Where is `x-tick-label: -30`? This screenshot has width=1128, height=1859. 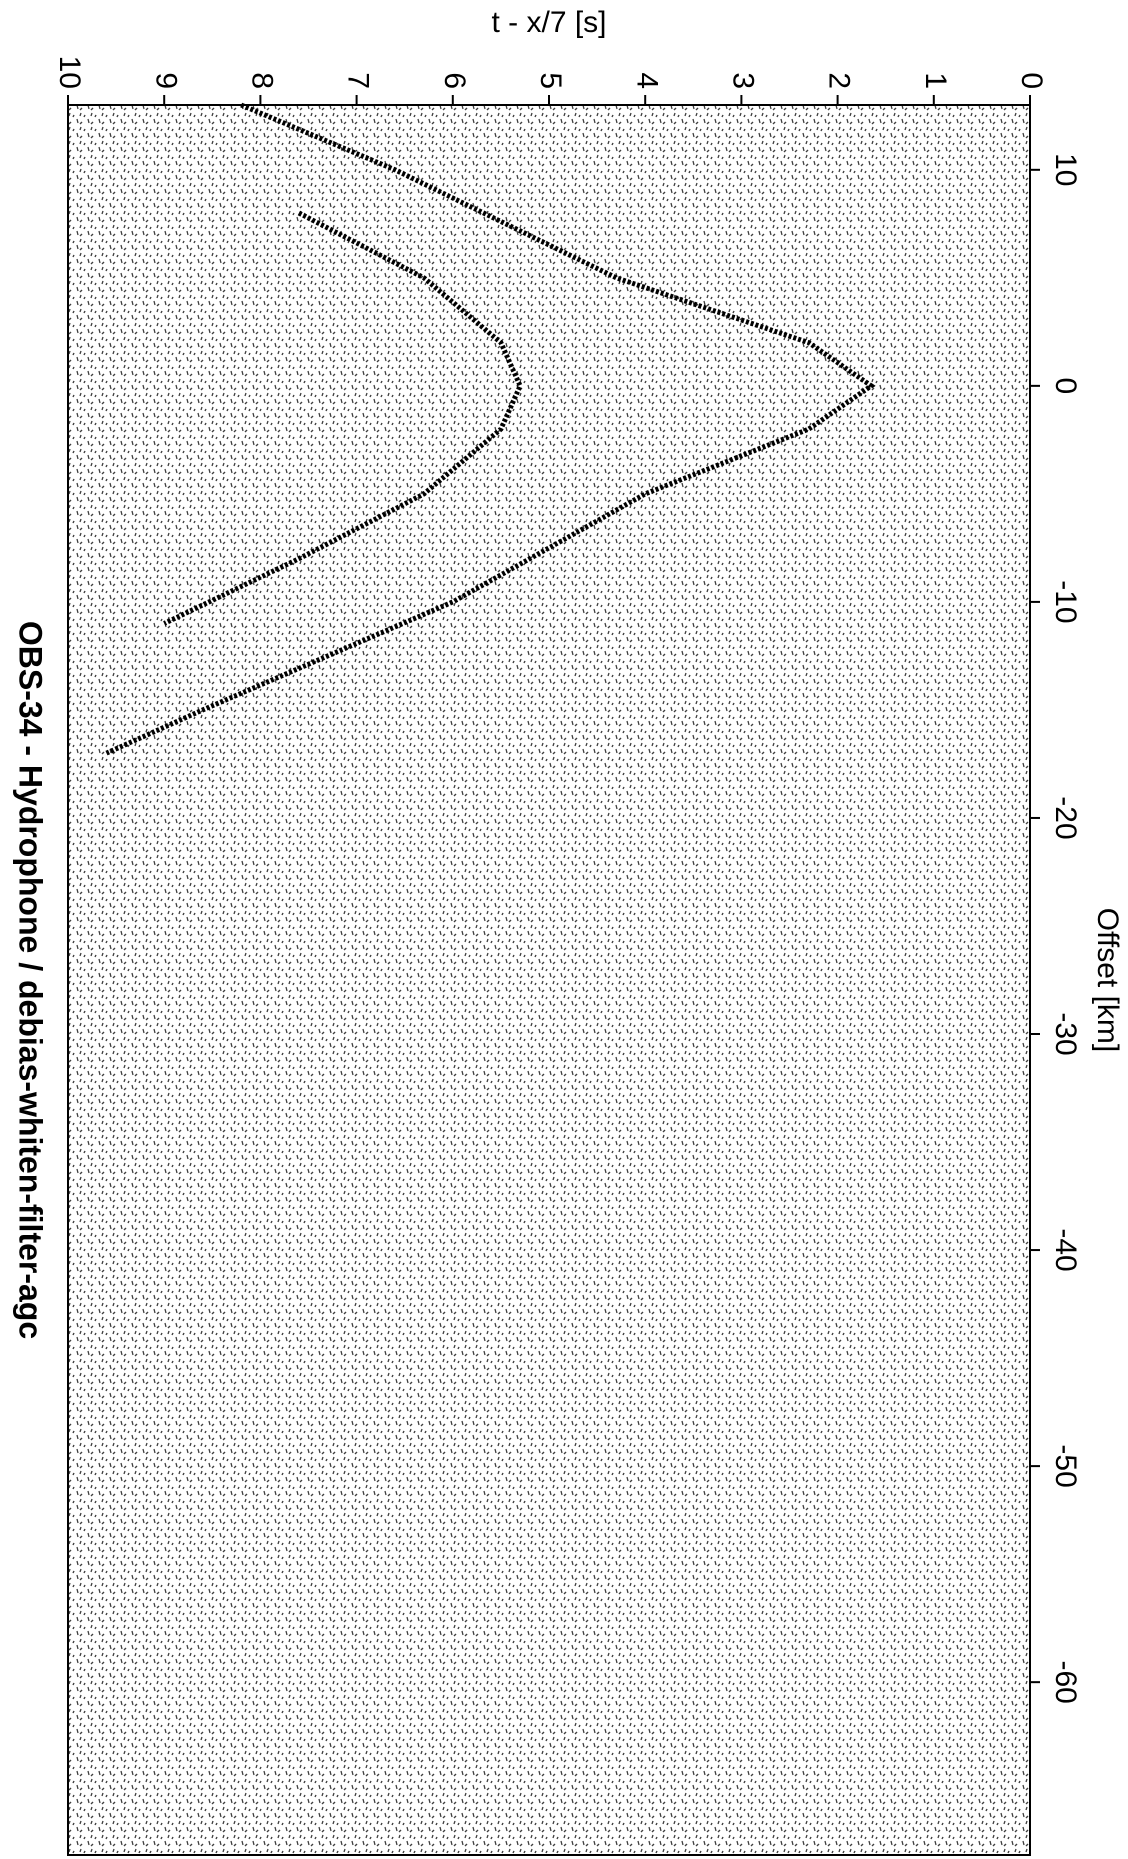
x-tick-label: -30 is located at coordinates (1065, 1033).